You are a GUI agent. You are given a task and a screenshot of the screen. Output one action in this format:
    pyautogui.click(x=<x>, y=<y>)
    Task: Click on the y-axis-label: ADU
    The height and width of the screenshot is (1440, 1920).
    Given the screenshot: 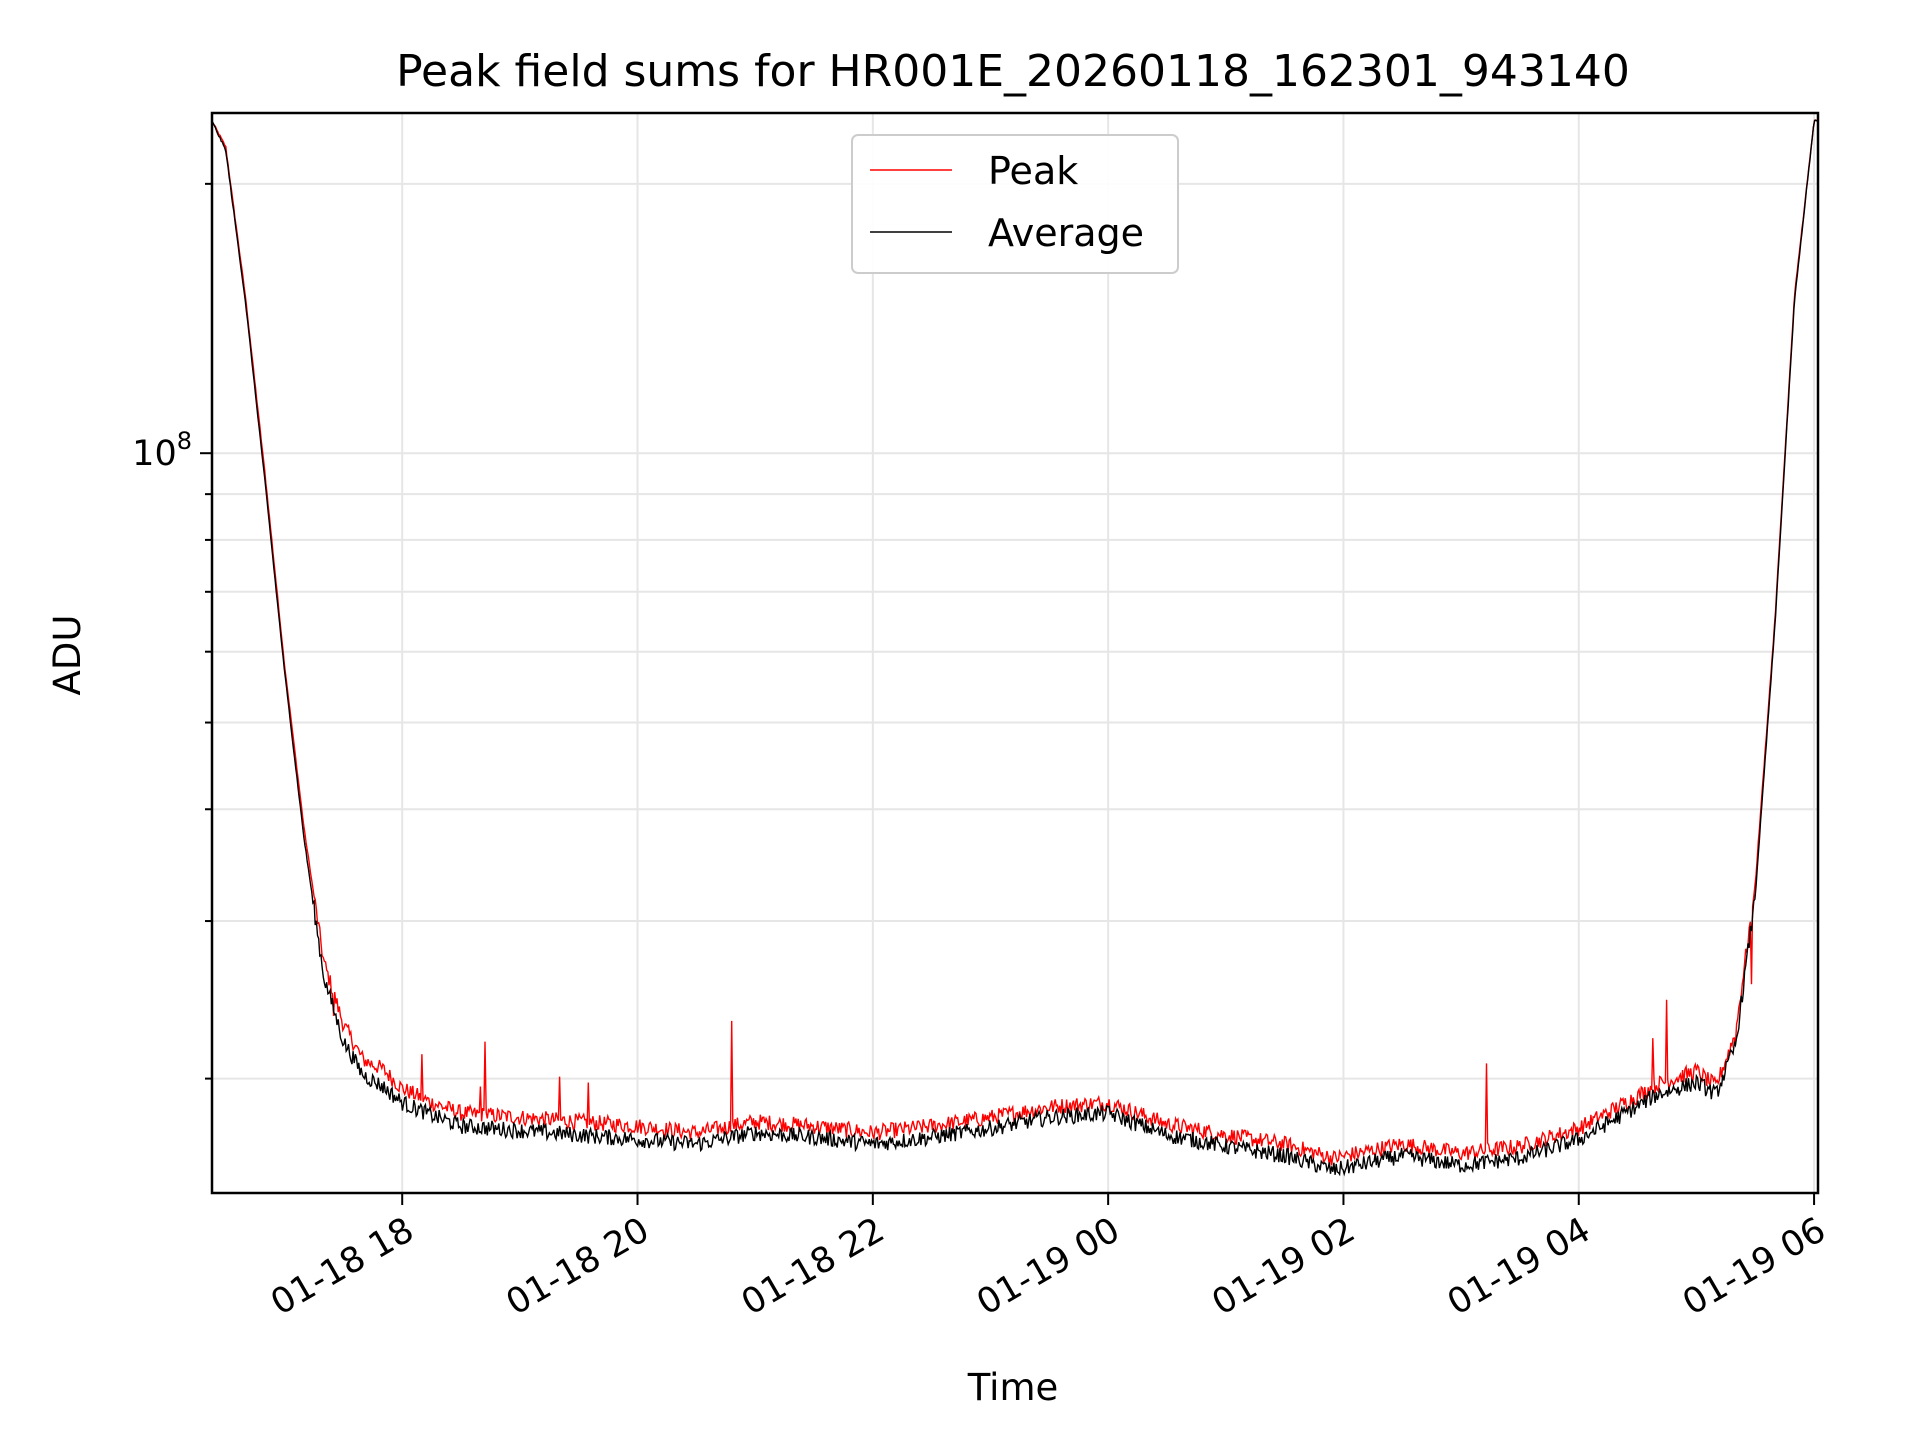 What is the action you would take?
    pyautogui.click(x=67, y=655)
    